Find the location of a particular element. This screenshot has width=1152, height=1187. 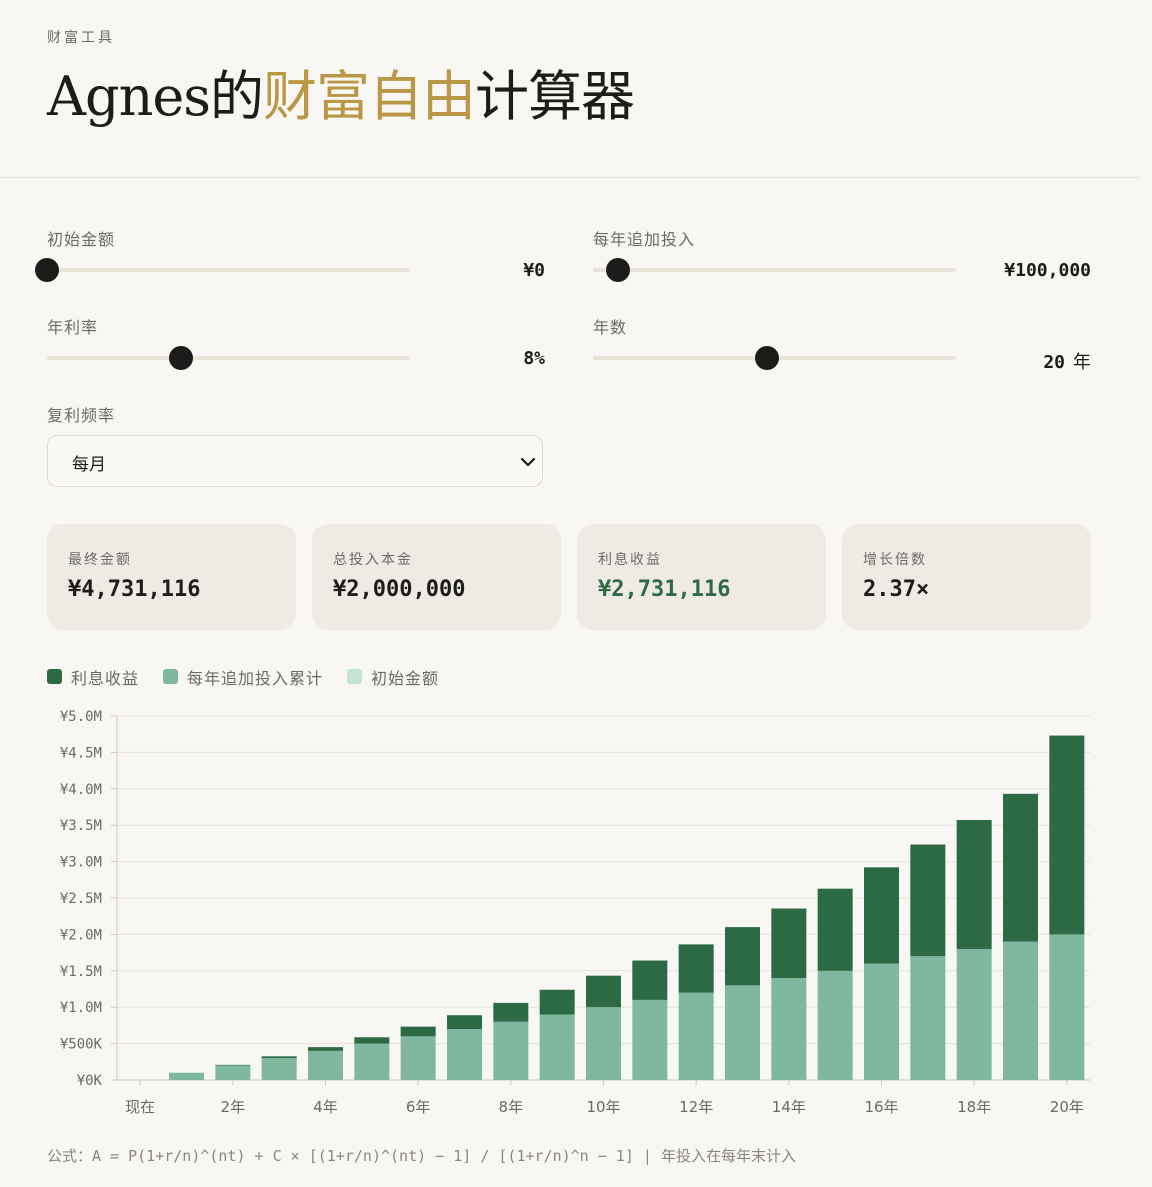

annual-rate-slider is located at coordinates (228, 358).